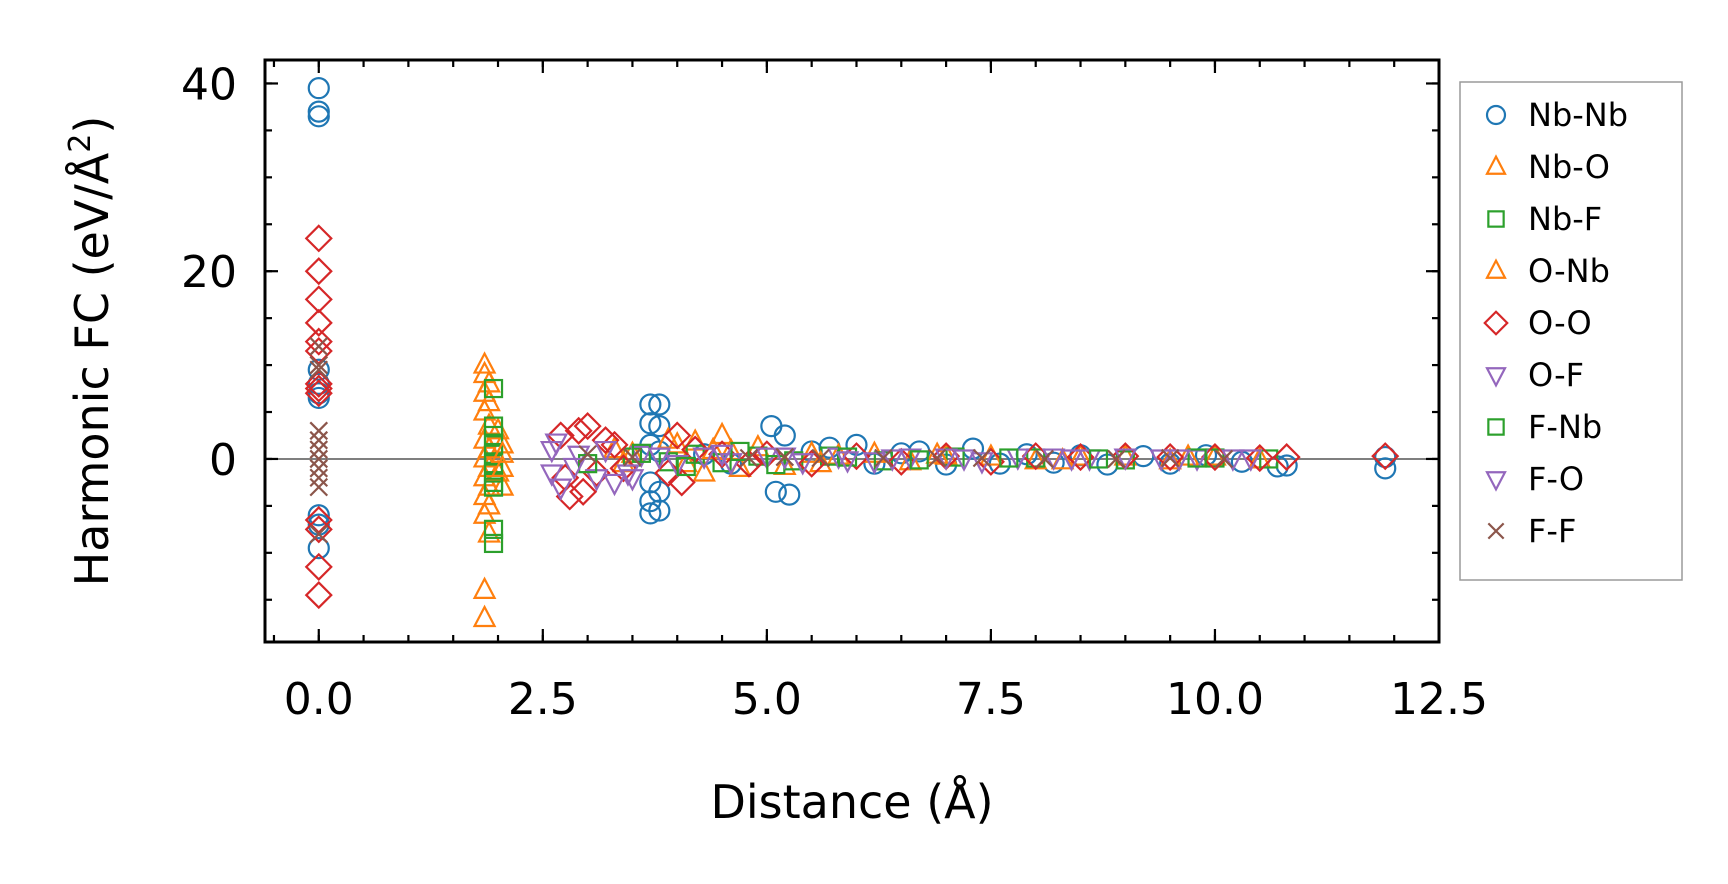 Image resolution: width=1728 pixels, height=884 pixels. What do you see at coordinates (767, 699) in the screenshot?
I see `x-tick-label: 5.0` at bounding box center [767, 699].